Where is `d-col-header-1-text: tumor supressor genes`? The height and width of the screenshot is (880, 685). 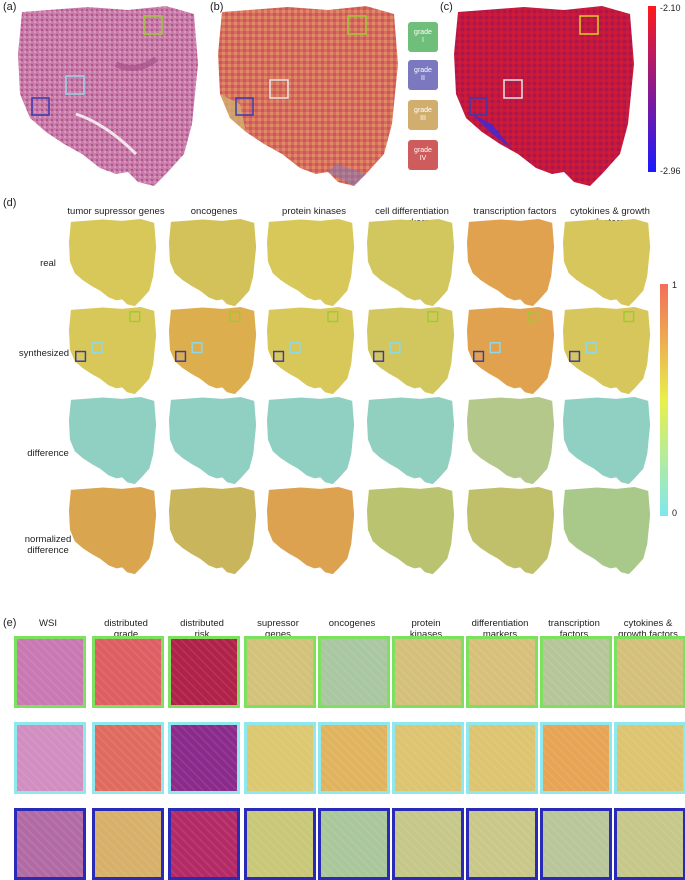
d-col-header-1-text: tumor supressor genes is located at coordinates (116, 211).